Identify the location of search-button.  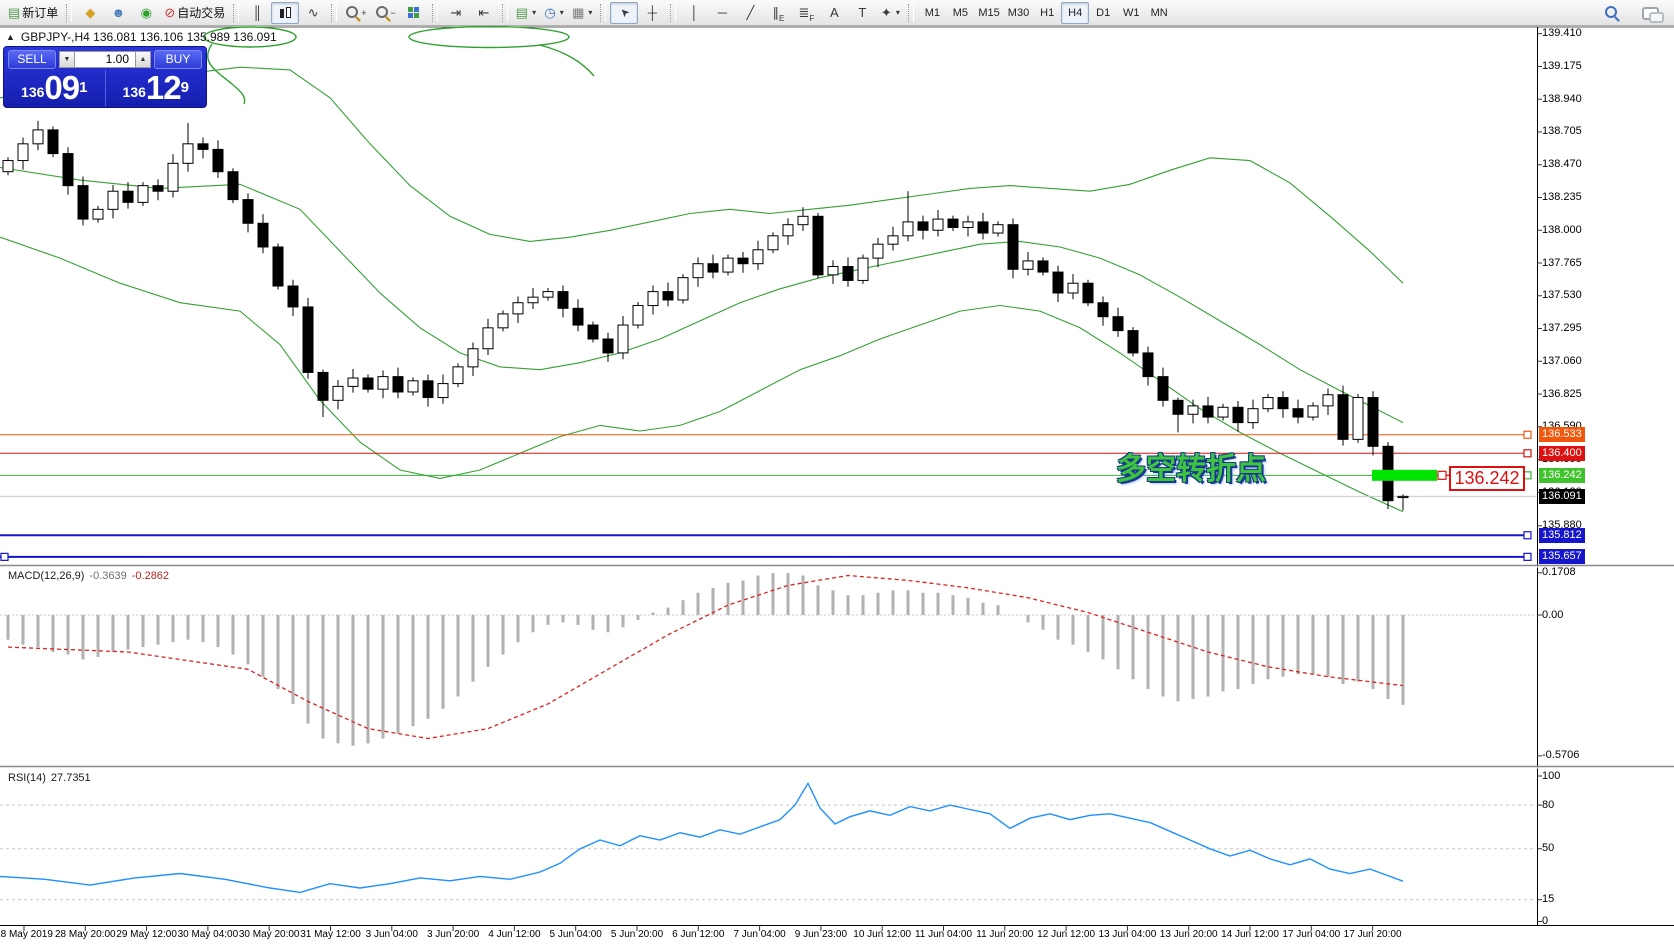
(1612, 13).